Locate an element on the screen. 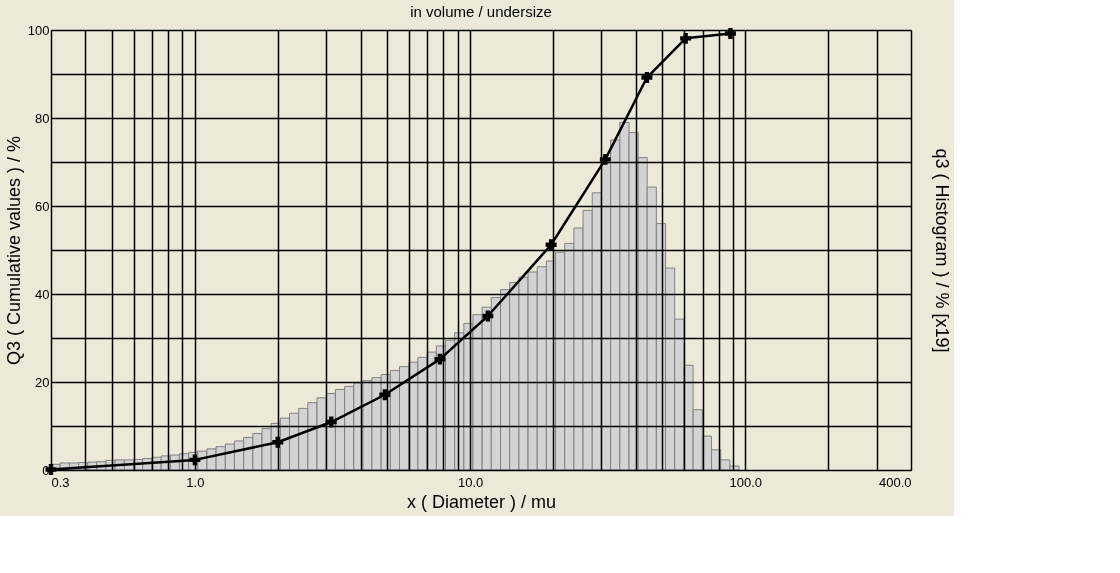  x-tick-label: 400.0 is located at coordinates (895, 482).